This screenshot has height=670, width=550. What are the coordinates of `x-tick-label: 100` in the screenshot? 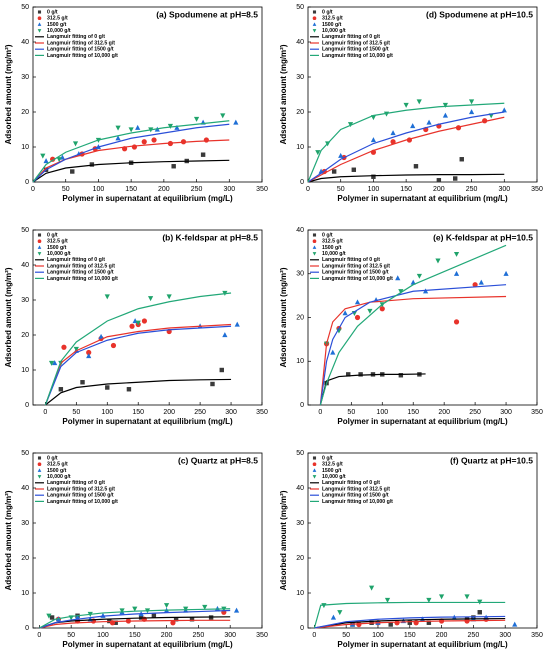 It's located at (378, 635).